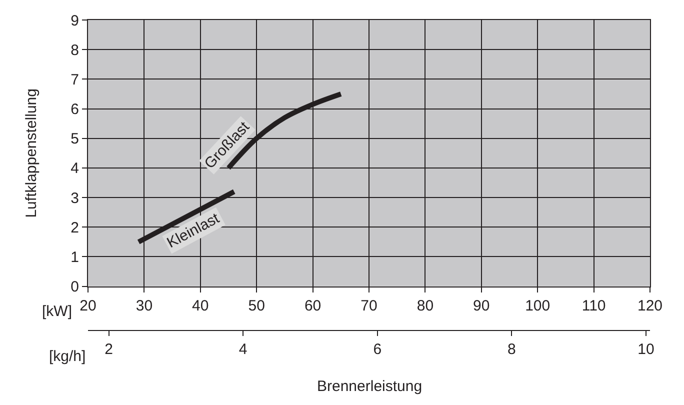 The width and height of the screenshot is (684, 405). Describe the element at coordinates (74, 257) in the screenshot. I see `y-tick-label: 1` at that location.